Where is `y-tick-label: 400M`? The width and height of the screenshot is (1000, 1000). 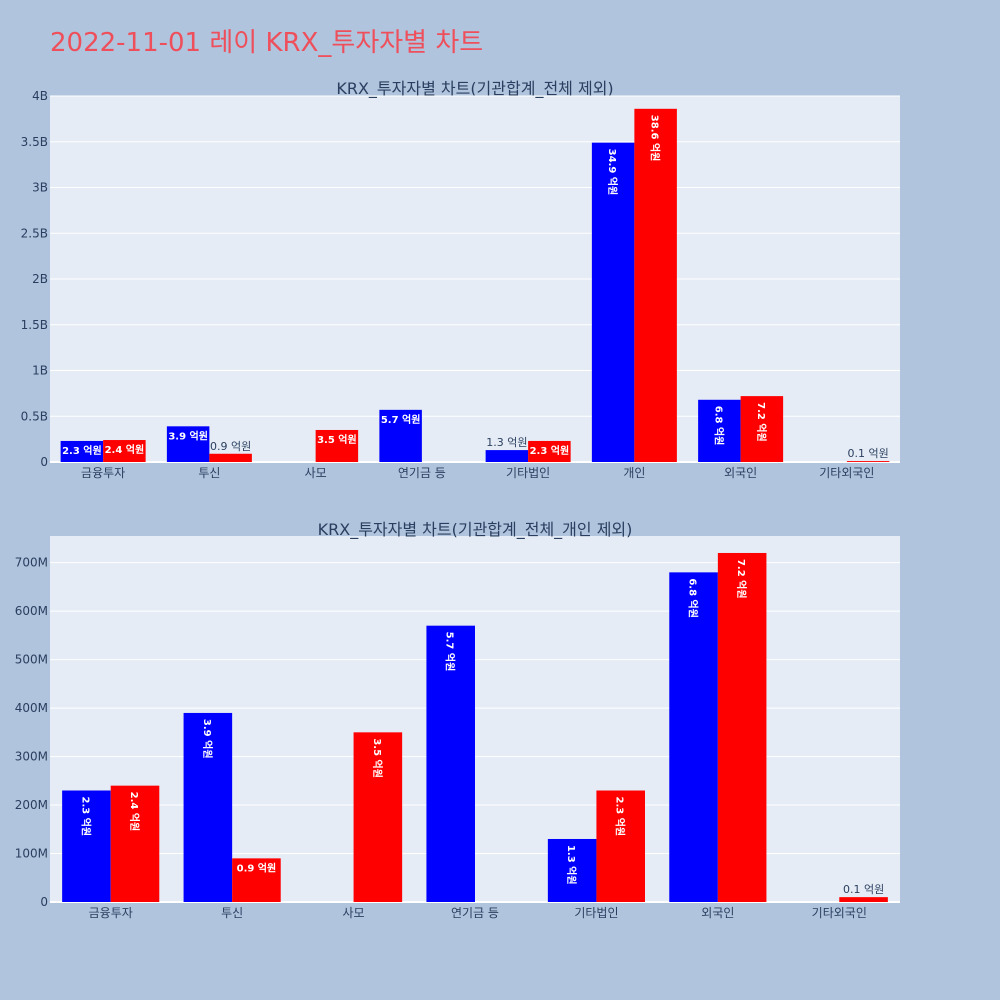 y-tick-label: 400M is located at coordinates (31, 708).